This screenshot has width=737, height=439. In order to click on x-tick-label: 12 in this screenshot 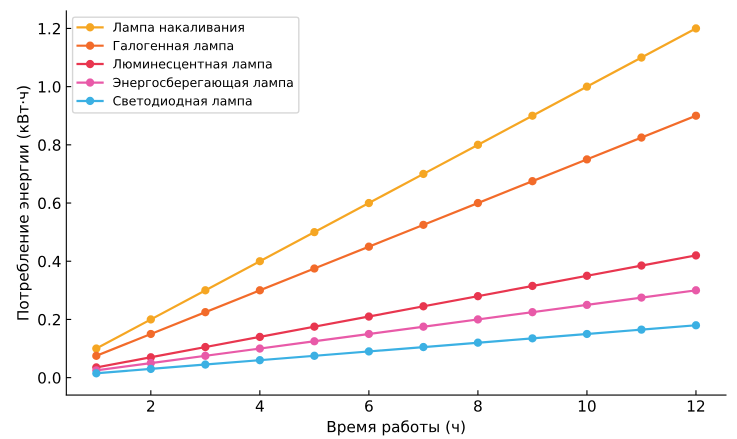, I will do `click(696, 406)`.